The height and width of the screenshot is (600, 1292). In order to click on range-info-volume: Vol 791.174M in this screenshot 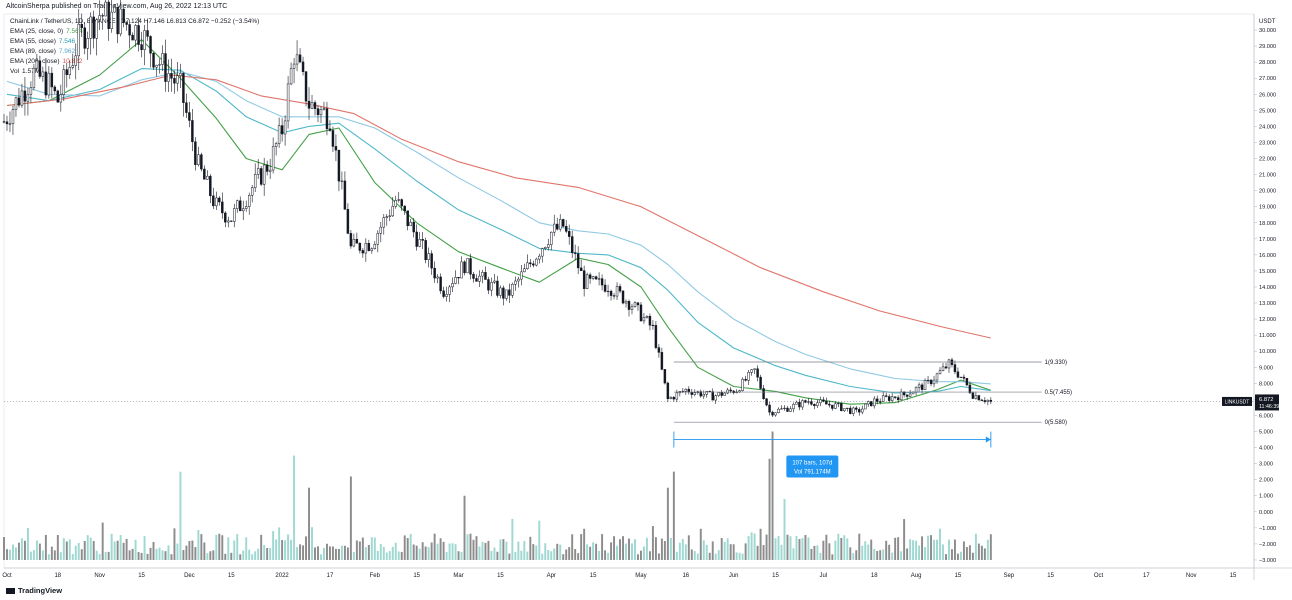, I will do `click(812, 473)`.